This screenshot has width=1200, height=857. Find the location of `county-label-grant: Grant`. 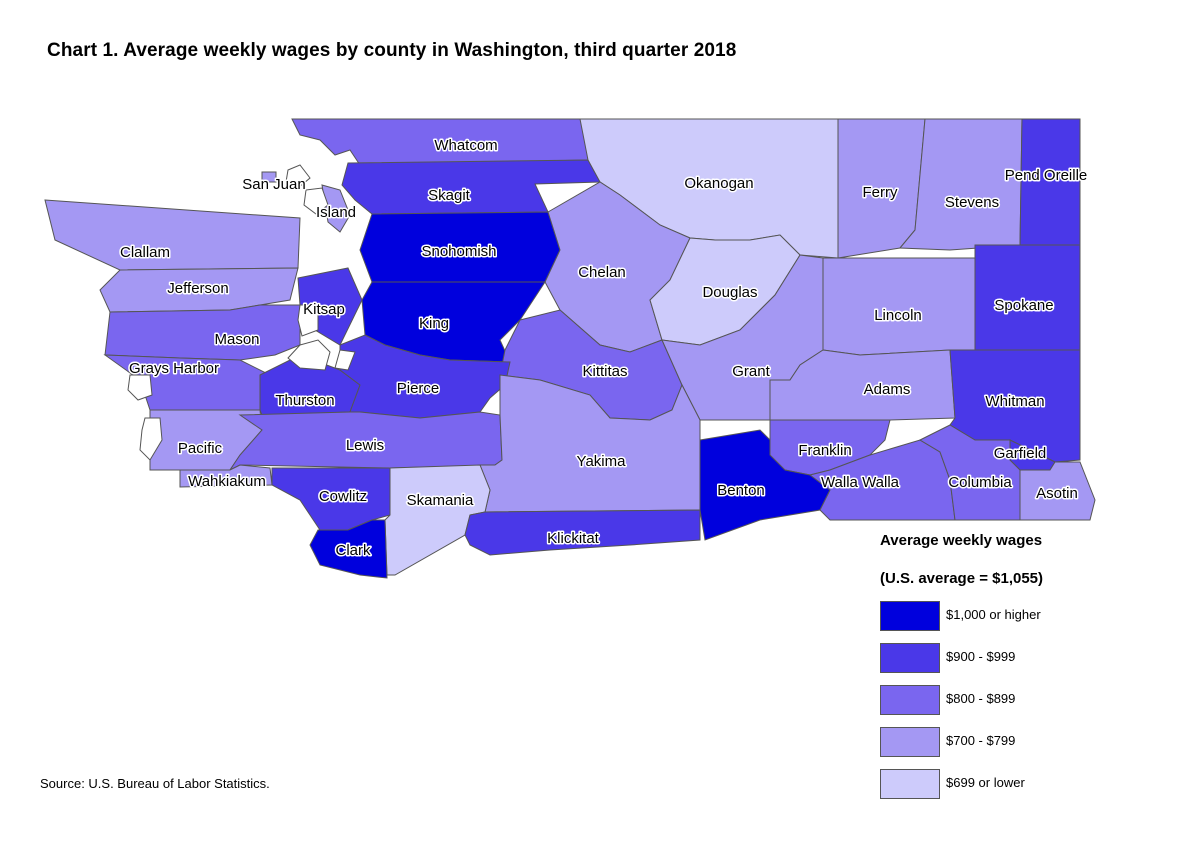

county-label-grant: Grant is located at coordinates (751, 371).